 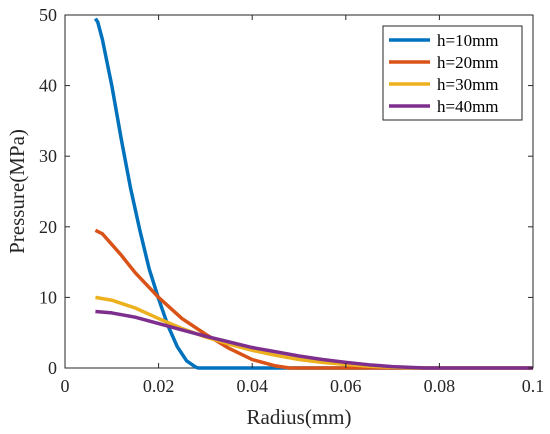 I want to click on x-tick-label: 0.1, so click(x=533, y=386).